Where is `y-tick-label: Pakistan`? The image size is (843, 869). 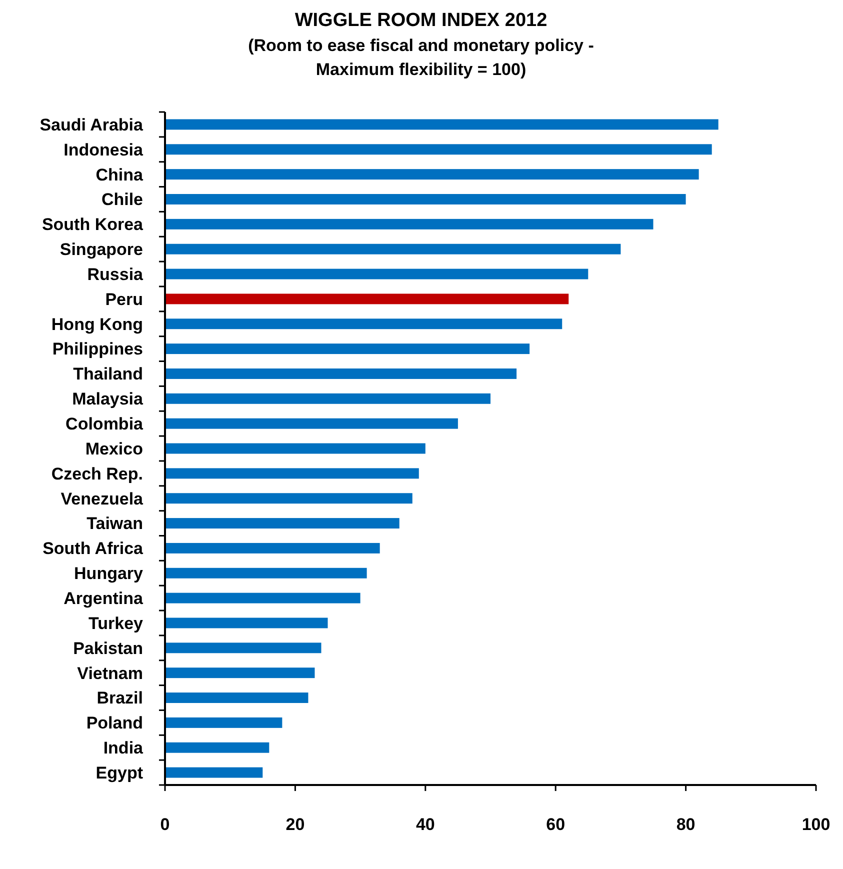 y-tick-label: Pakistan is located at coordinates (108, 648).